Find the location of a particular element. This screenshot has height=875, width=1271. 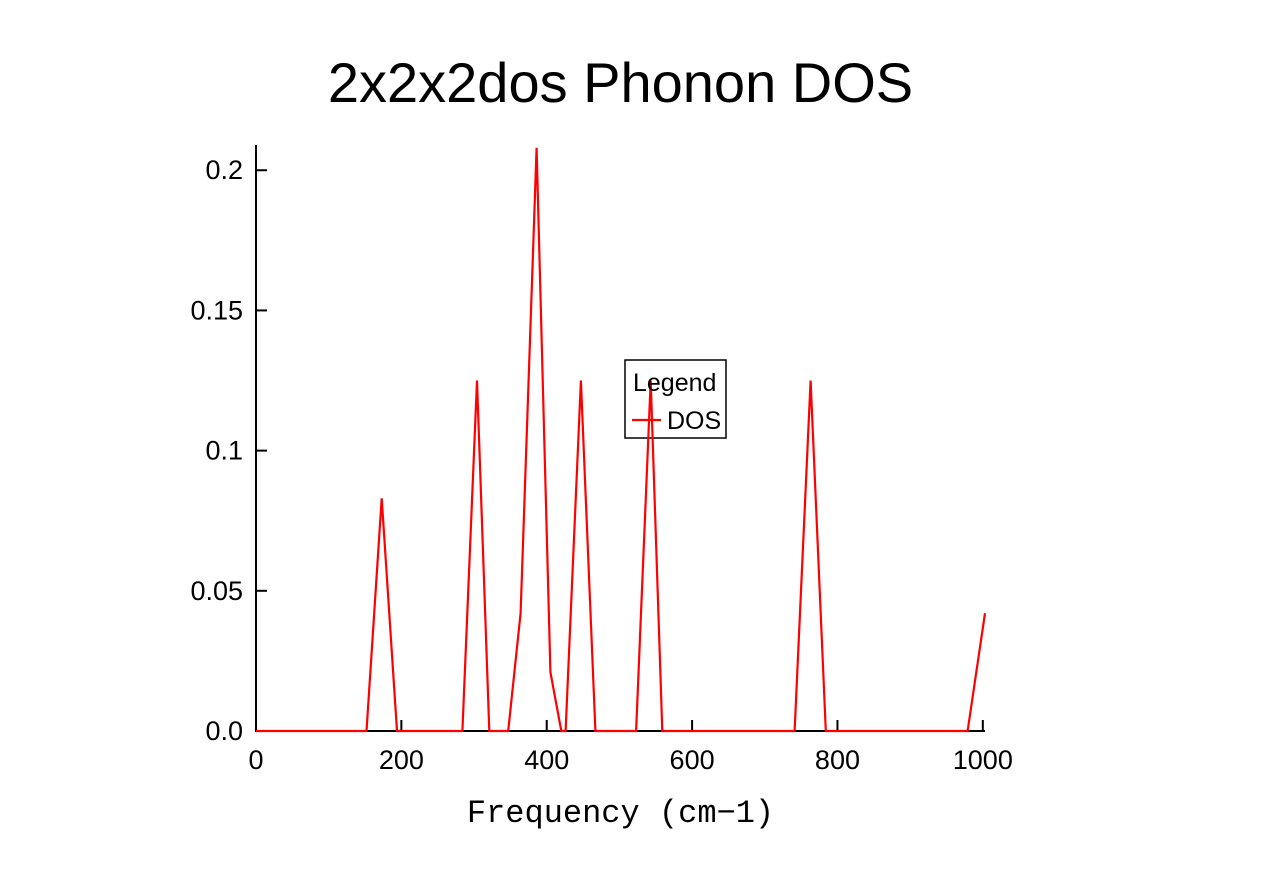

y-tick-label: 0.05 is located at coordinates (216, 591).